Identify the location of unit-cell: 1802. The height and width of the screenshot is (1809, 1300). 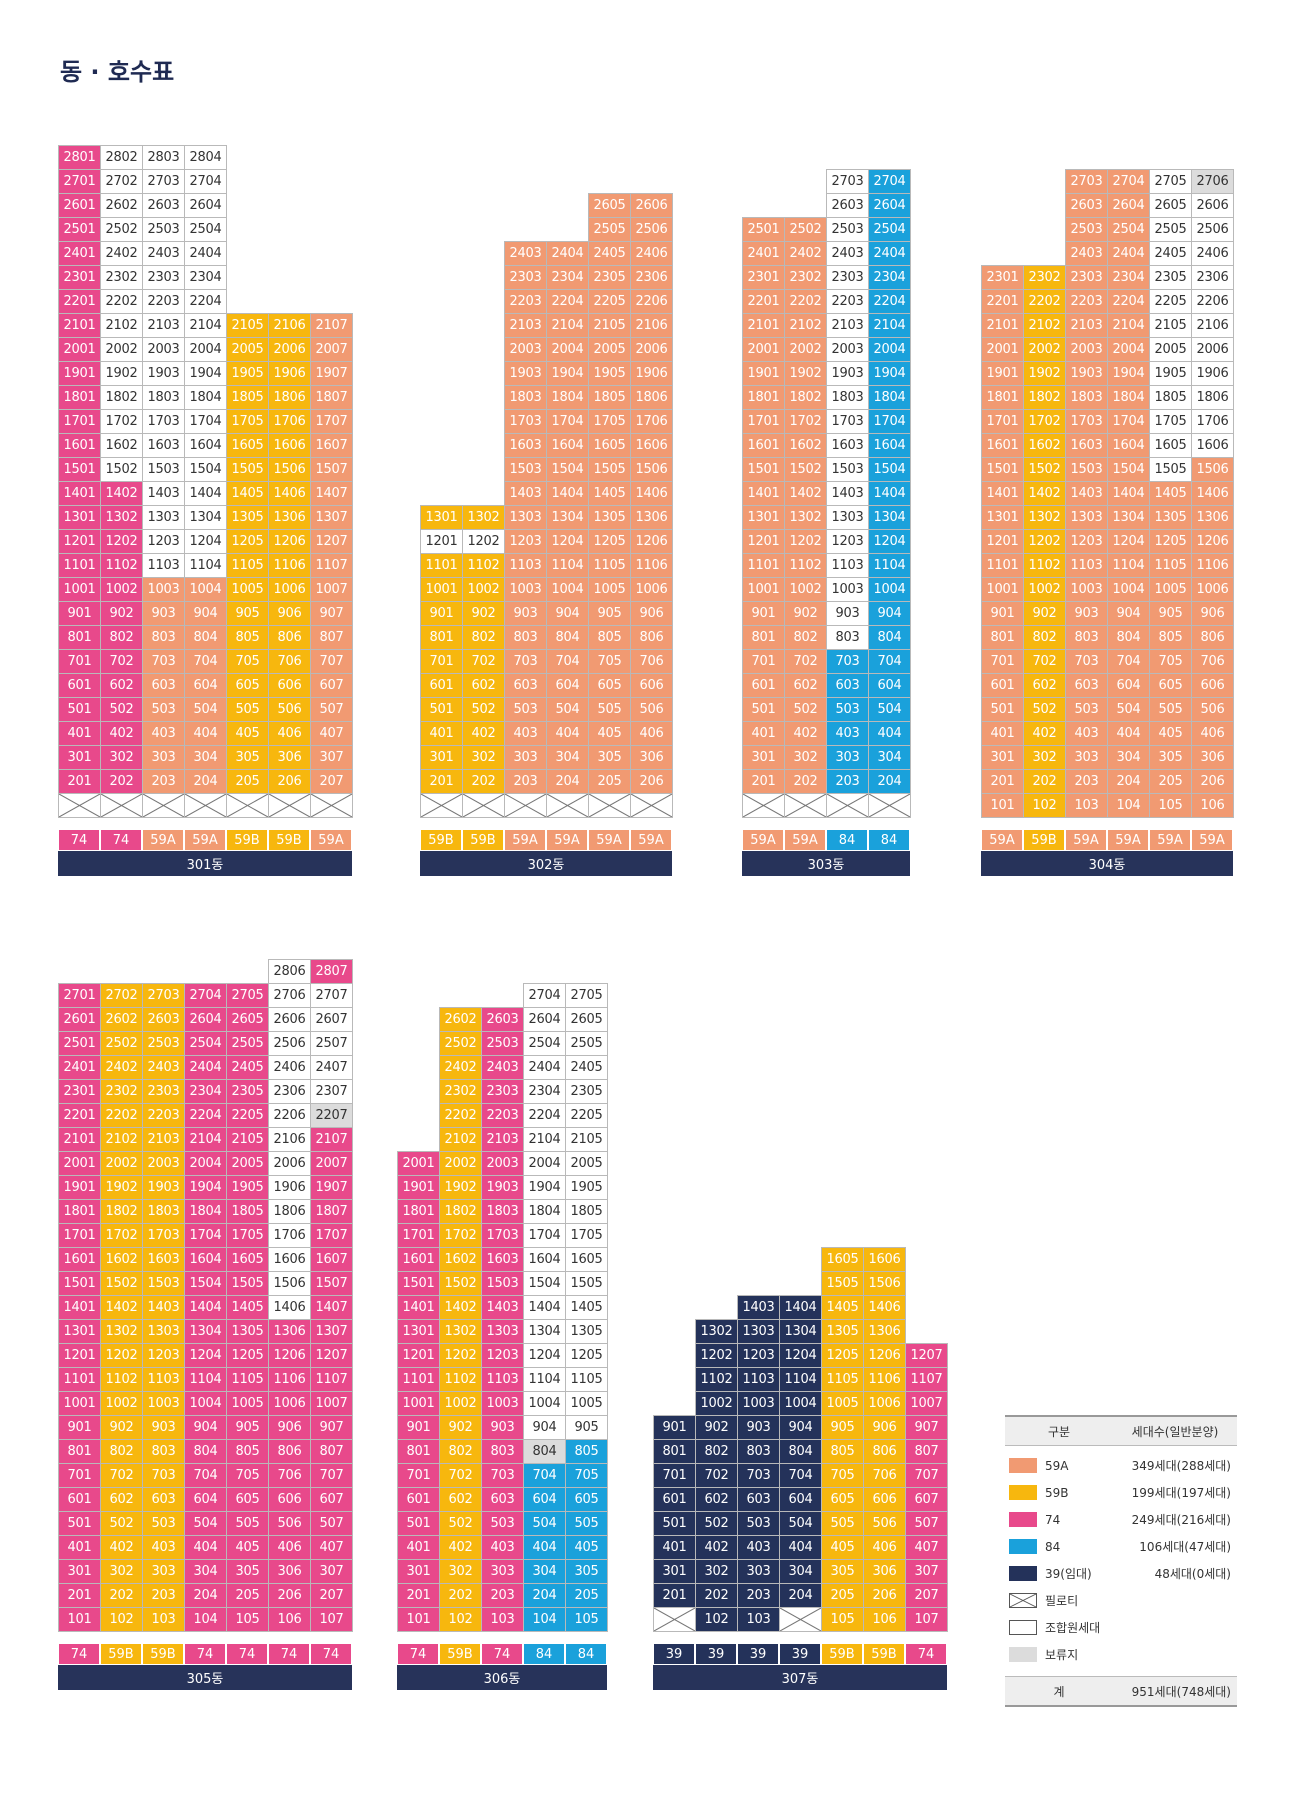
(1044, 397).